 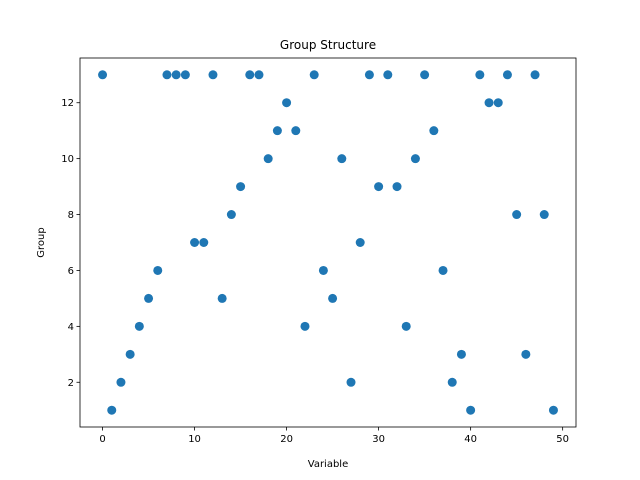 I want to click on y-tick-label-4: 10, so click(x=67, y=159).